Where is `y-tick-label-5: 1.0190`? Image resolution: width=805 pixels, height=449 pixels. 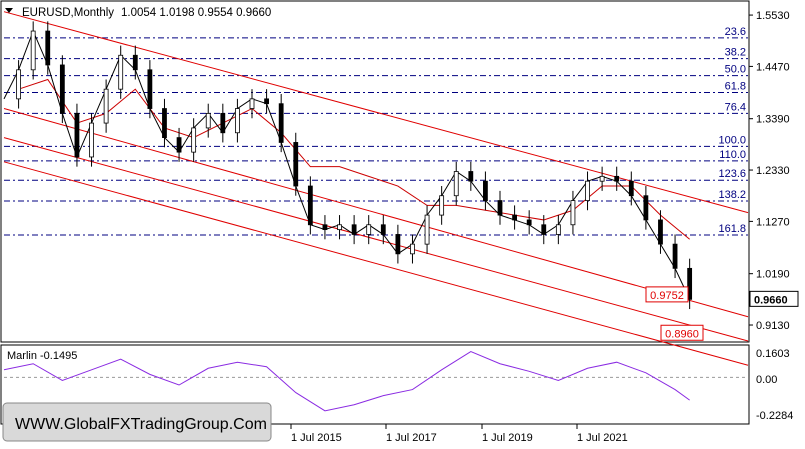 y-tick-label-5: 1.0190 is located at coordinates (773, 275).